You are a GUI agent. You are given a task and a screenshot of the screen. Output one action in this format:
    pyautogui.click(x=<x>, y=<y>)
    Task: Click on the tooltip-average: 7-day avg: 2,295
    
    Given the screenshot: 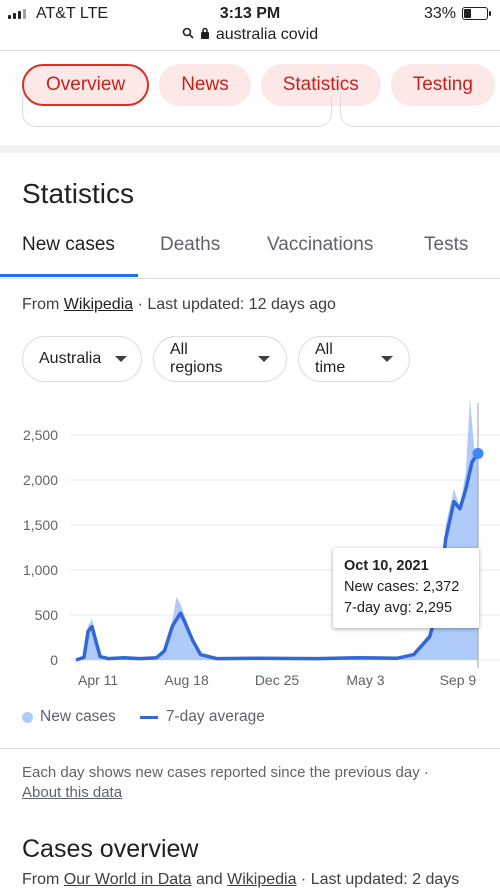 What is the action you would take?
    pyautogui.click(x=398, y=608)
    